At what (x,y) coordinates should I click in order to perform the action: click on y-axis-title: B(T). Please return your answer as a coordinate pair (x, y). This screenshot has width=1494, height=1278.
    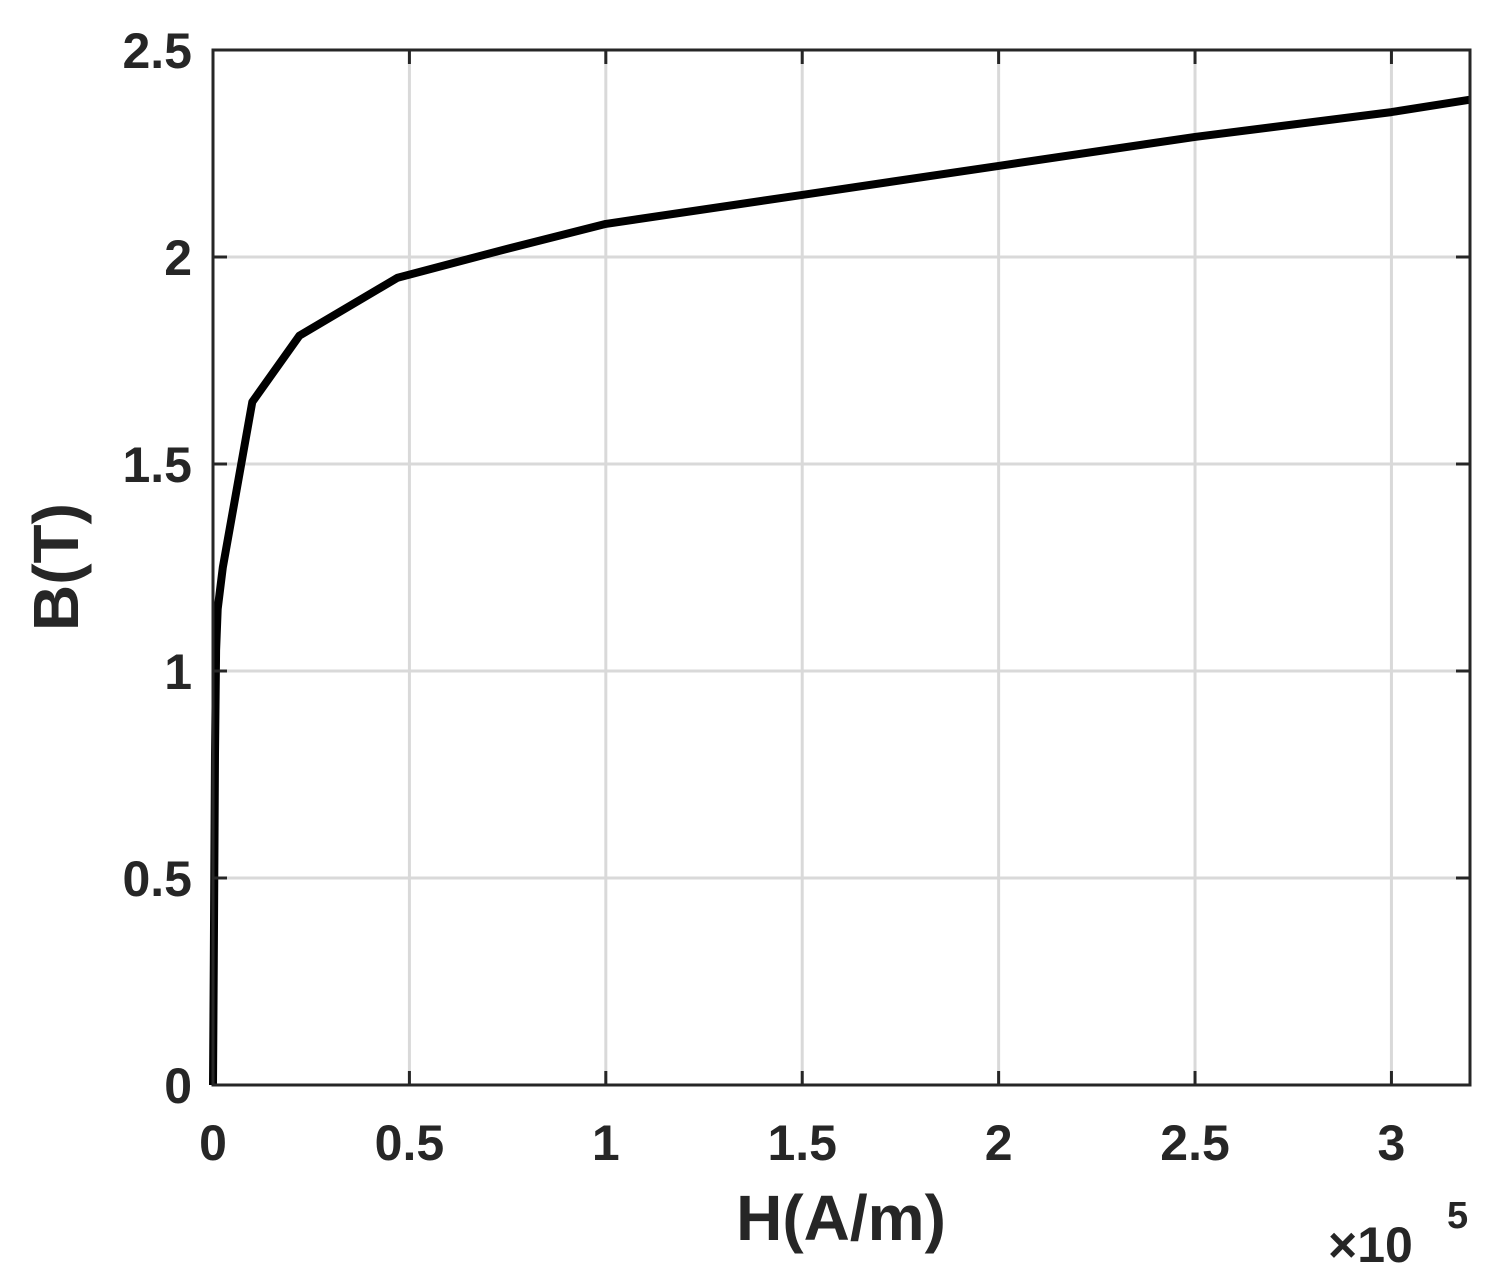
    Looking at the image, I should click on (56, 567).